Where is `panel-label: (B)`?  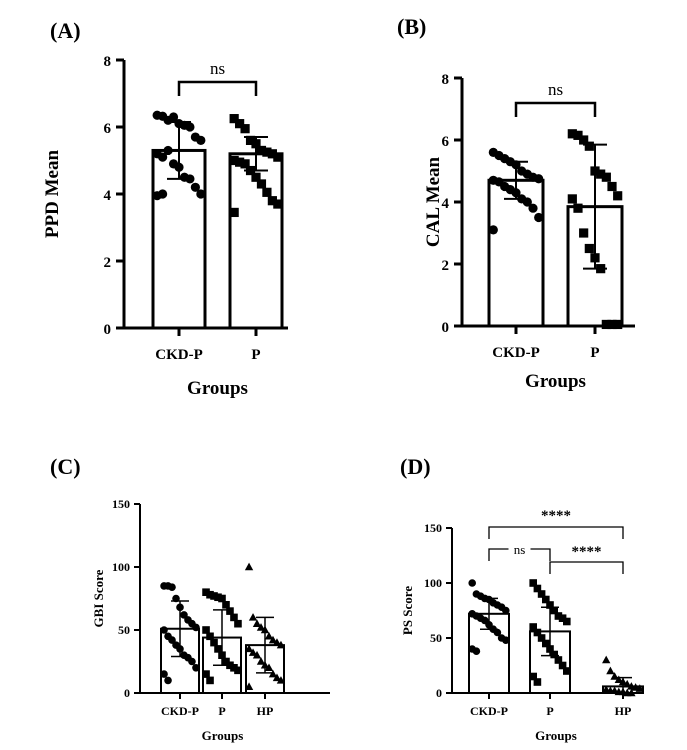
panel-label: (B) is located at coordinates (411, 26).